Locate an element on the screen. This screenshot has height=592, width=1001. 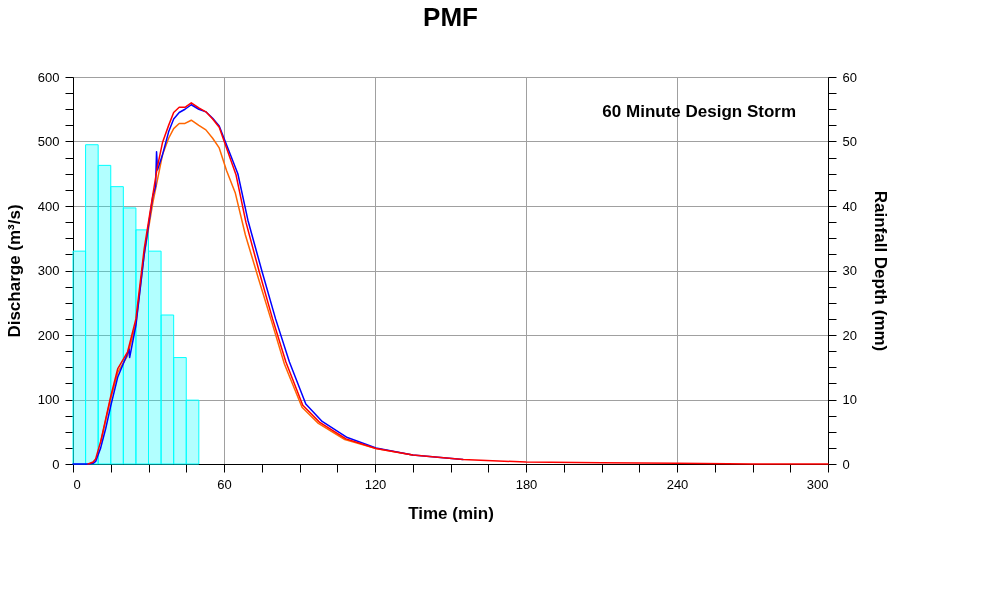
y2-tick-label: 40 is located at coordinates (849, 206).